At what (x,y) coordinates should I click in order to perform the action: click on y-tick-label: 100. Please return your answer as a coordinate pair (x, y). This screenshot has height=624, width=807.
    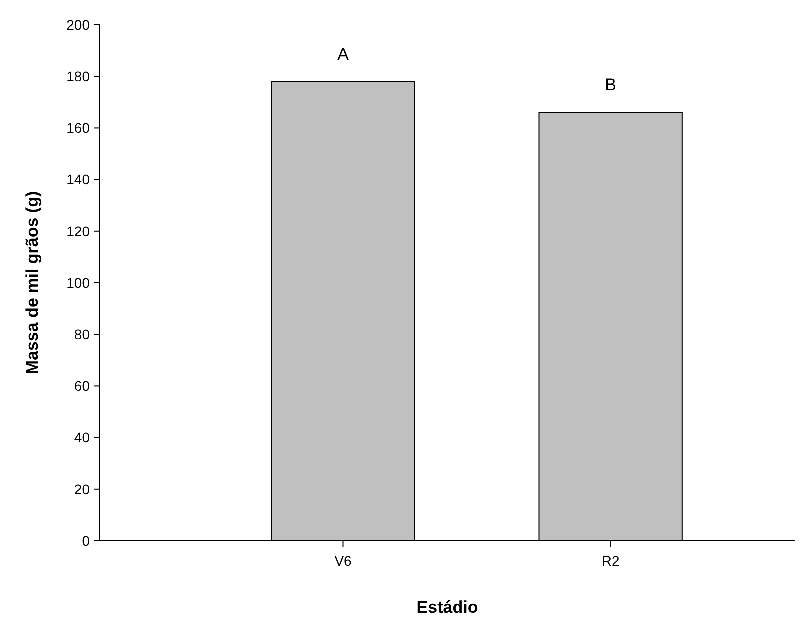
    Looking at the image, I should click on (78, 282).